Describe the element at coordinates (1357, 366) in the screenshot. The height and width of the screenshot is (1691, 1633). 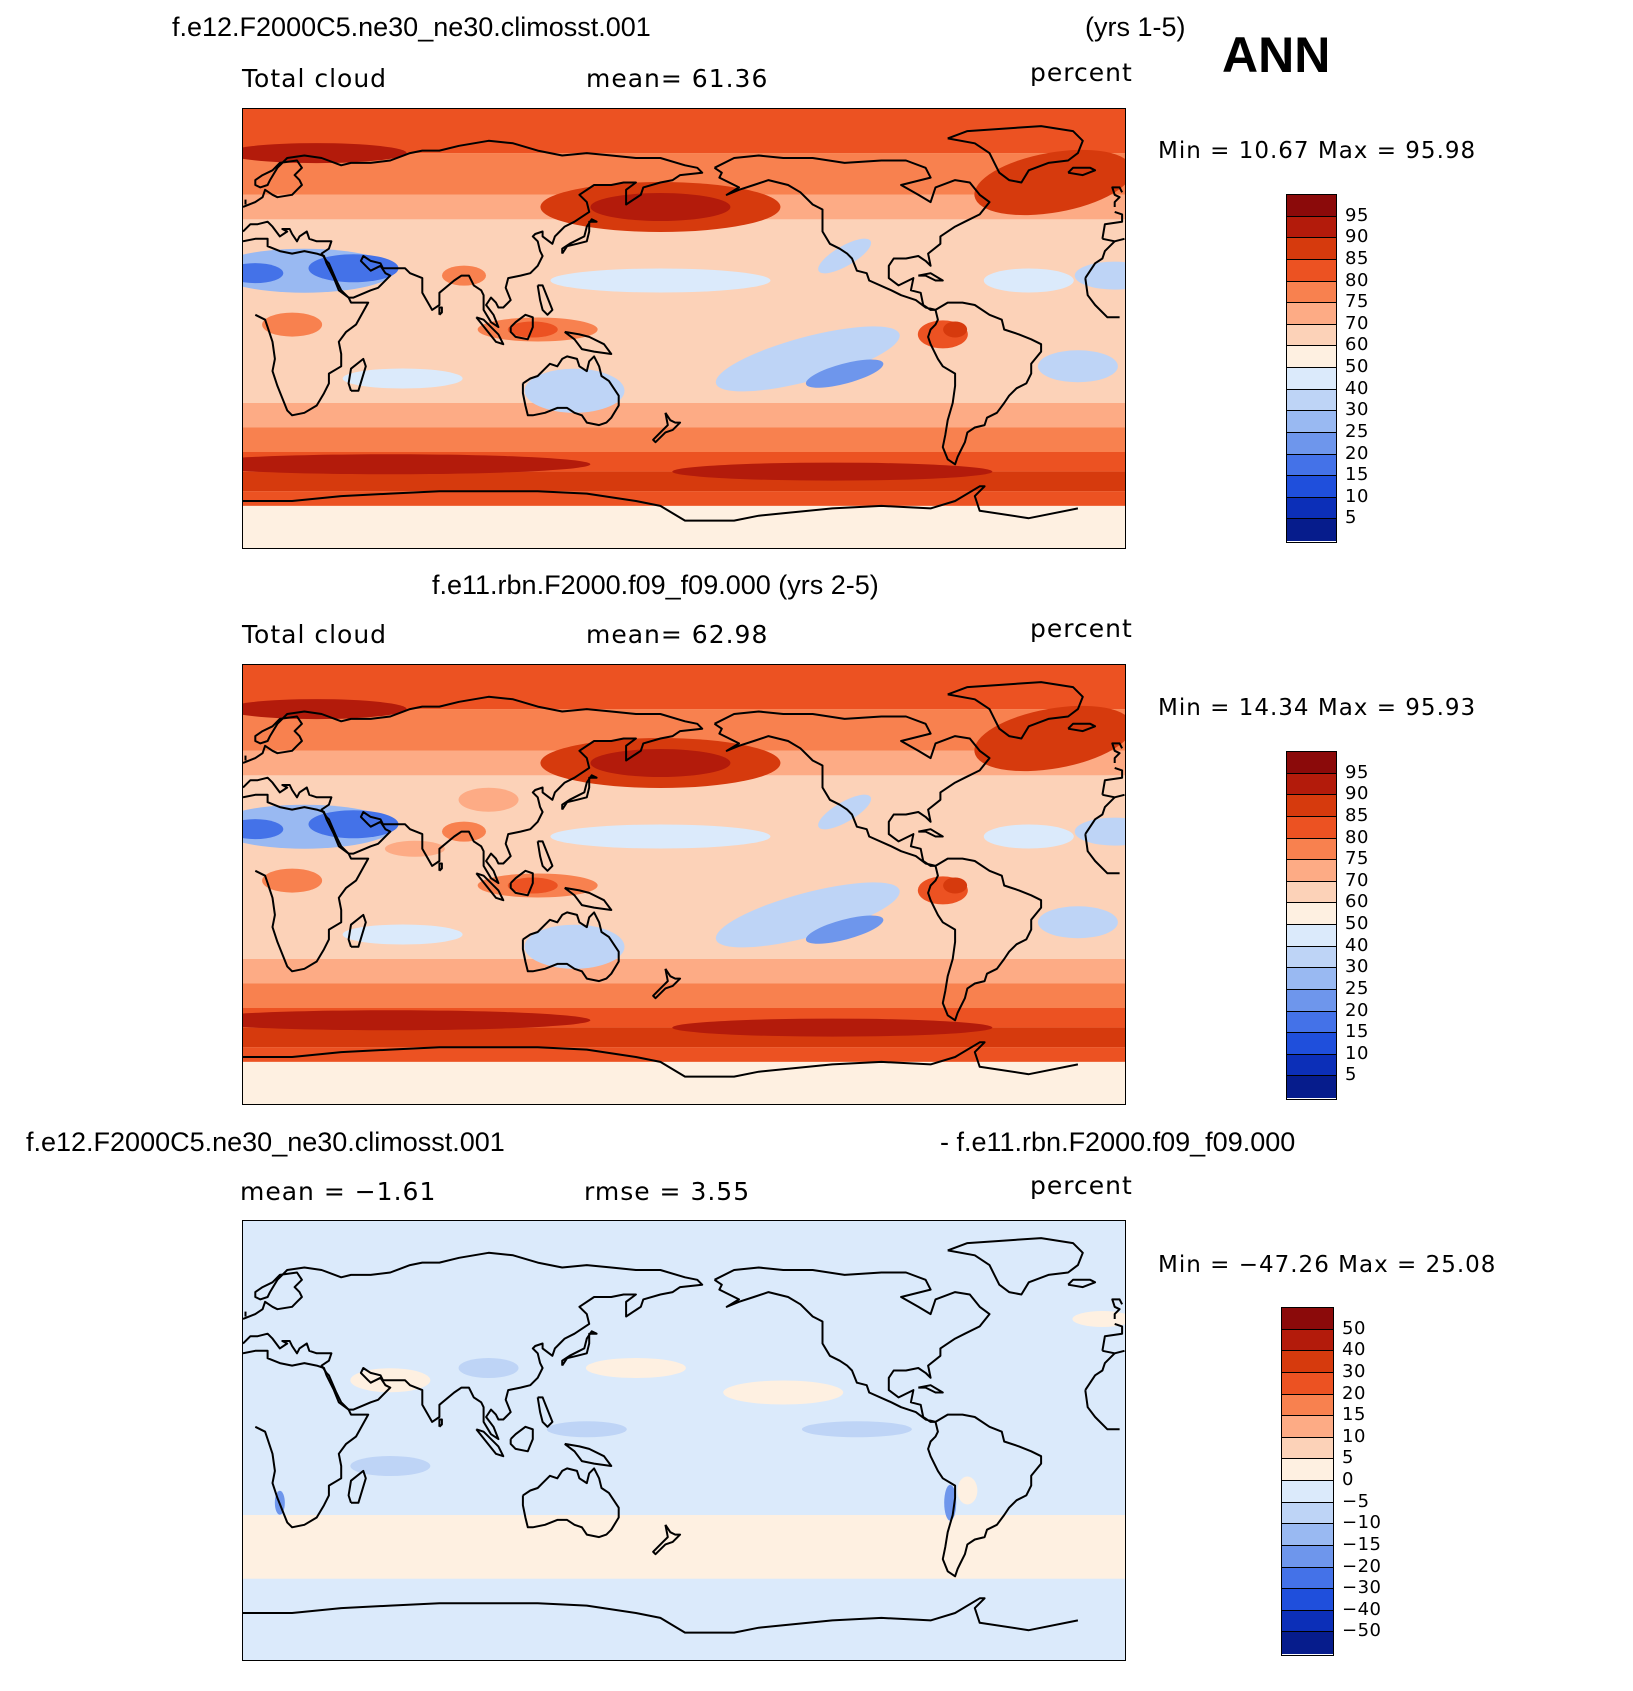
I see `colorbar-tick-label: 50` at that location.